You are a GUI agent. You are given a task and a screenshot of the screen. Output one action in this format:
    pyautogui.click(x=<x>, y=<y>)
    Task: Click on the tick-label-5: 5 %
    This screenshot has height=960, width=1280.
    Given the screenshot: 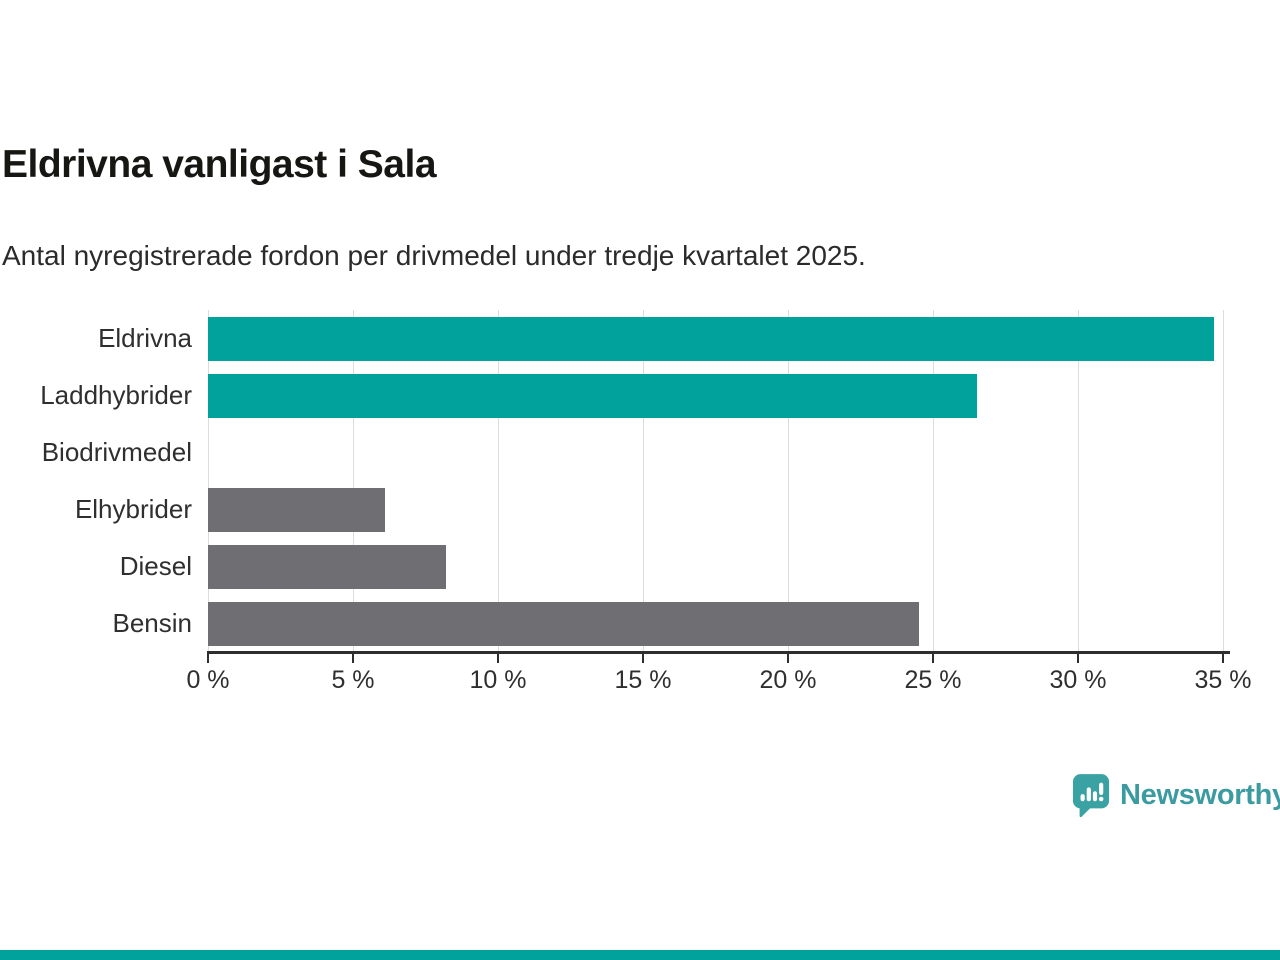 What is the action you would take?
    pyautogui.click(x=353, y=680)
    